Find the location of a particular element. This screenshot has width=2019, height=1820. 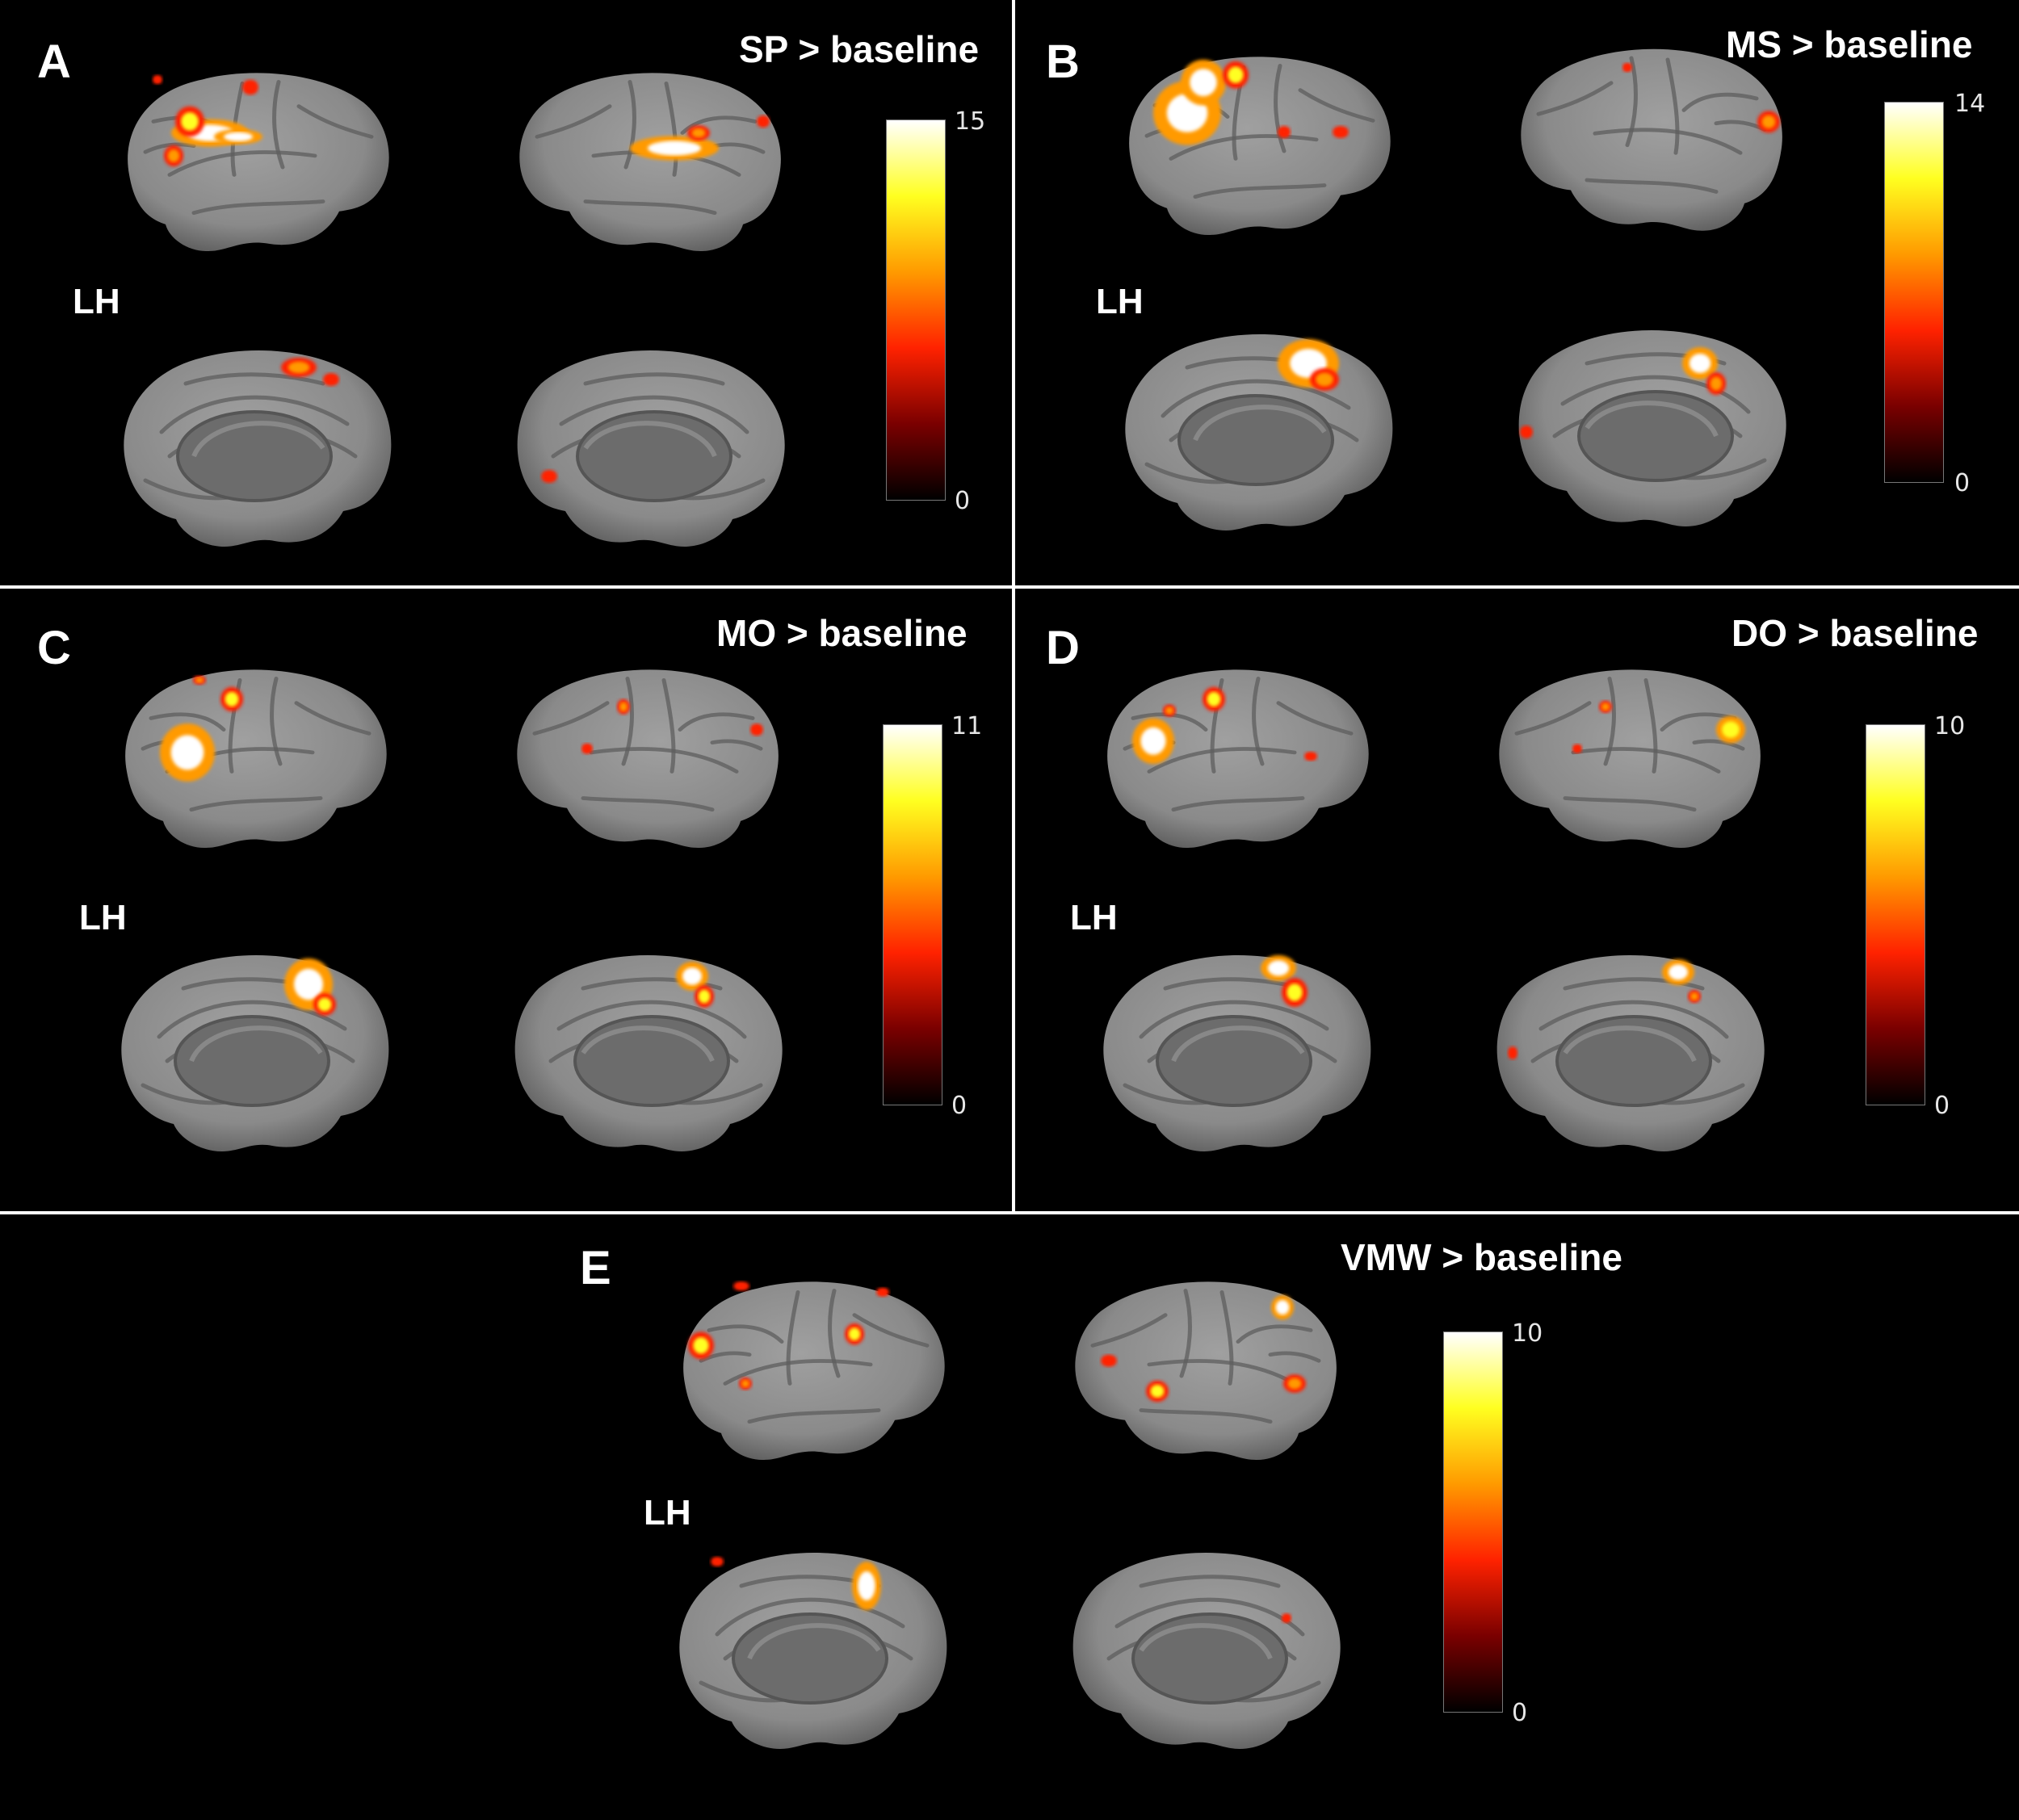

panel-title: DO > baseline is located at coordinates (1855, 633).